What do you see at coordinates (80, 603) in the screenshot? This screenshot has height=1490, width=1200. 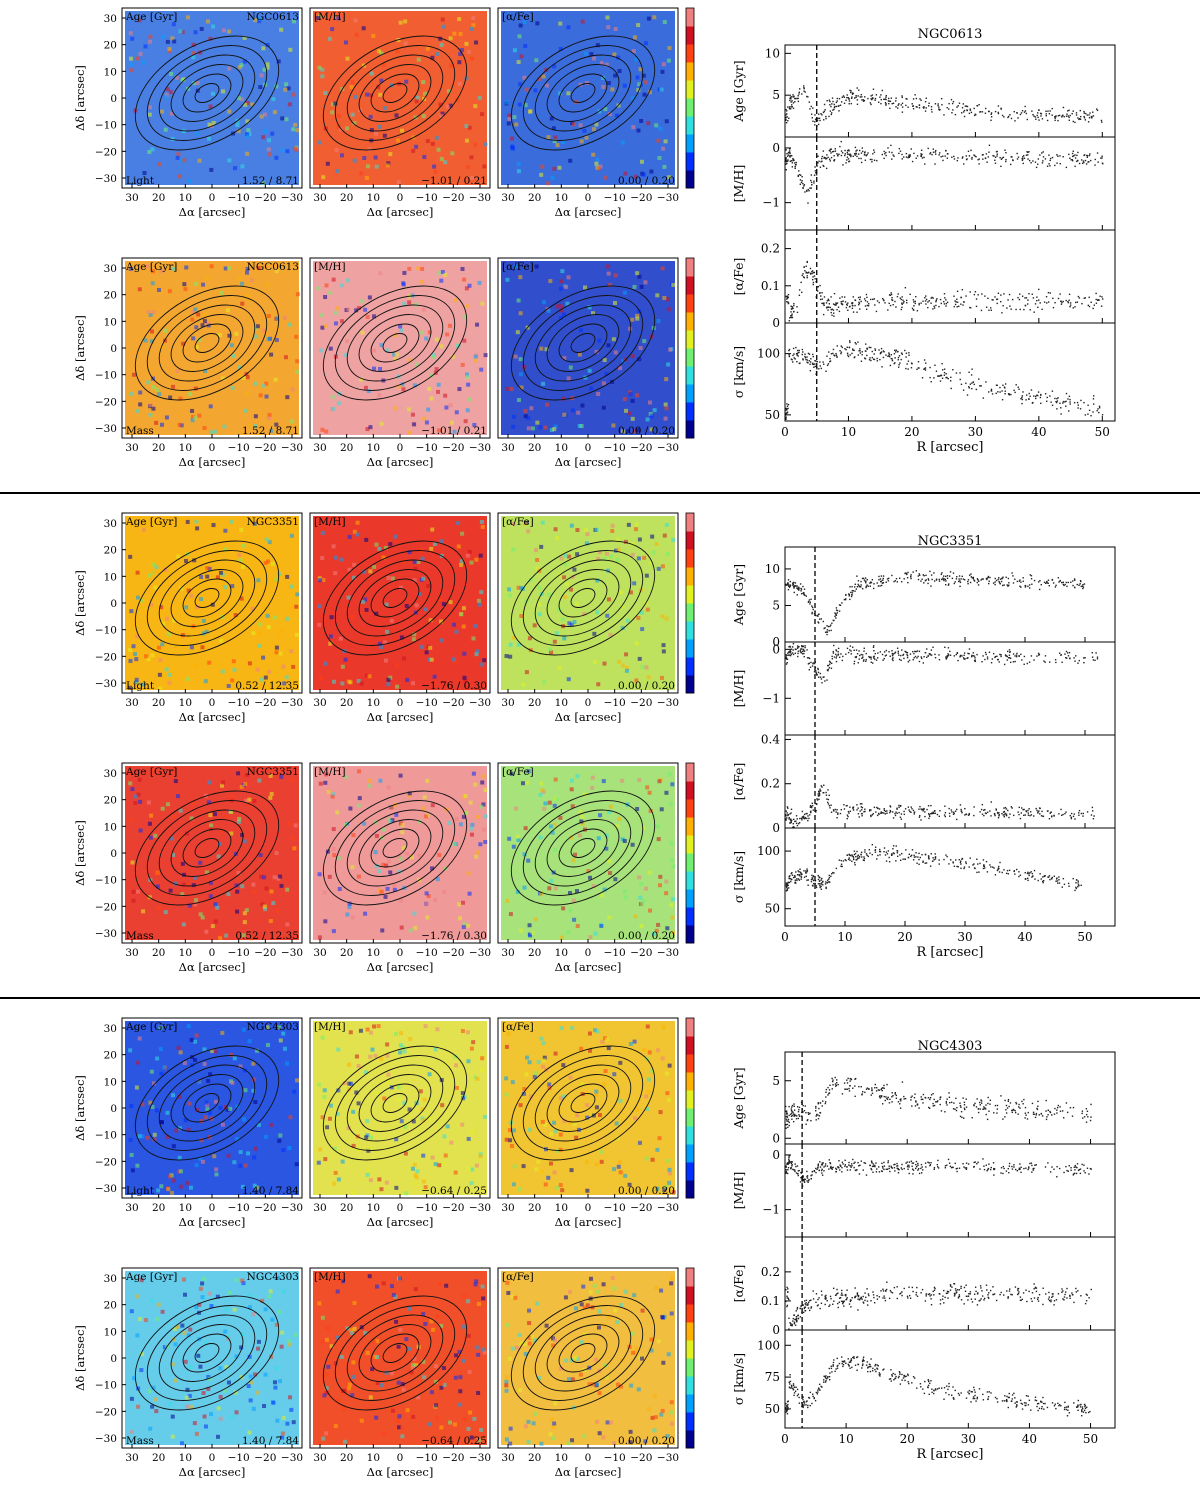 I see `y-axis-label: Δδ [arcsec]` at bounding box center [80, 603].